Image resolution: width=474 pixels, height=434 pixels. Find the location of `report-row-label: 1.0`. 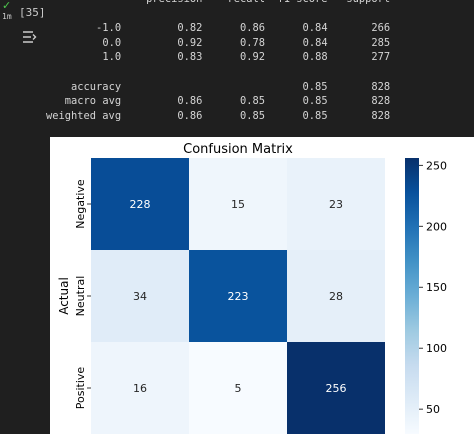

report-row-label: 1.0 is located at coordinates (112, 57).